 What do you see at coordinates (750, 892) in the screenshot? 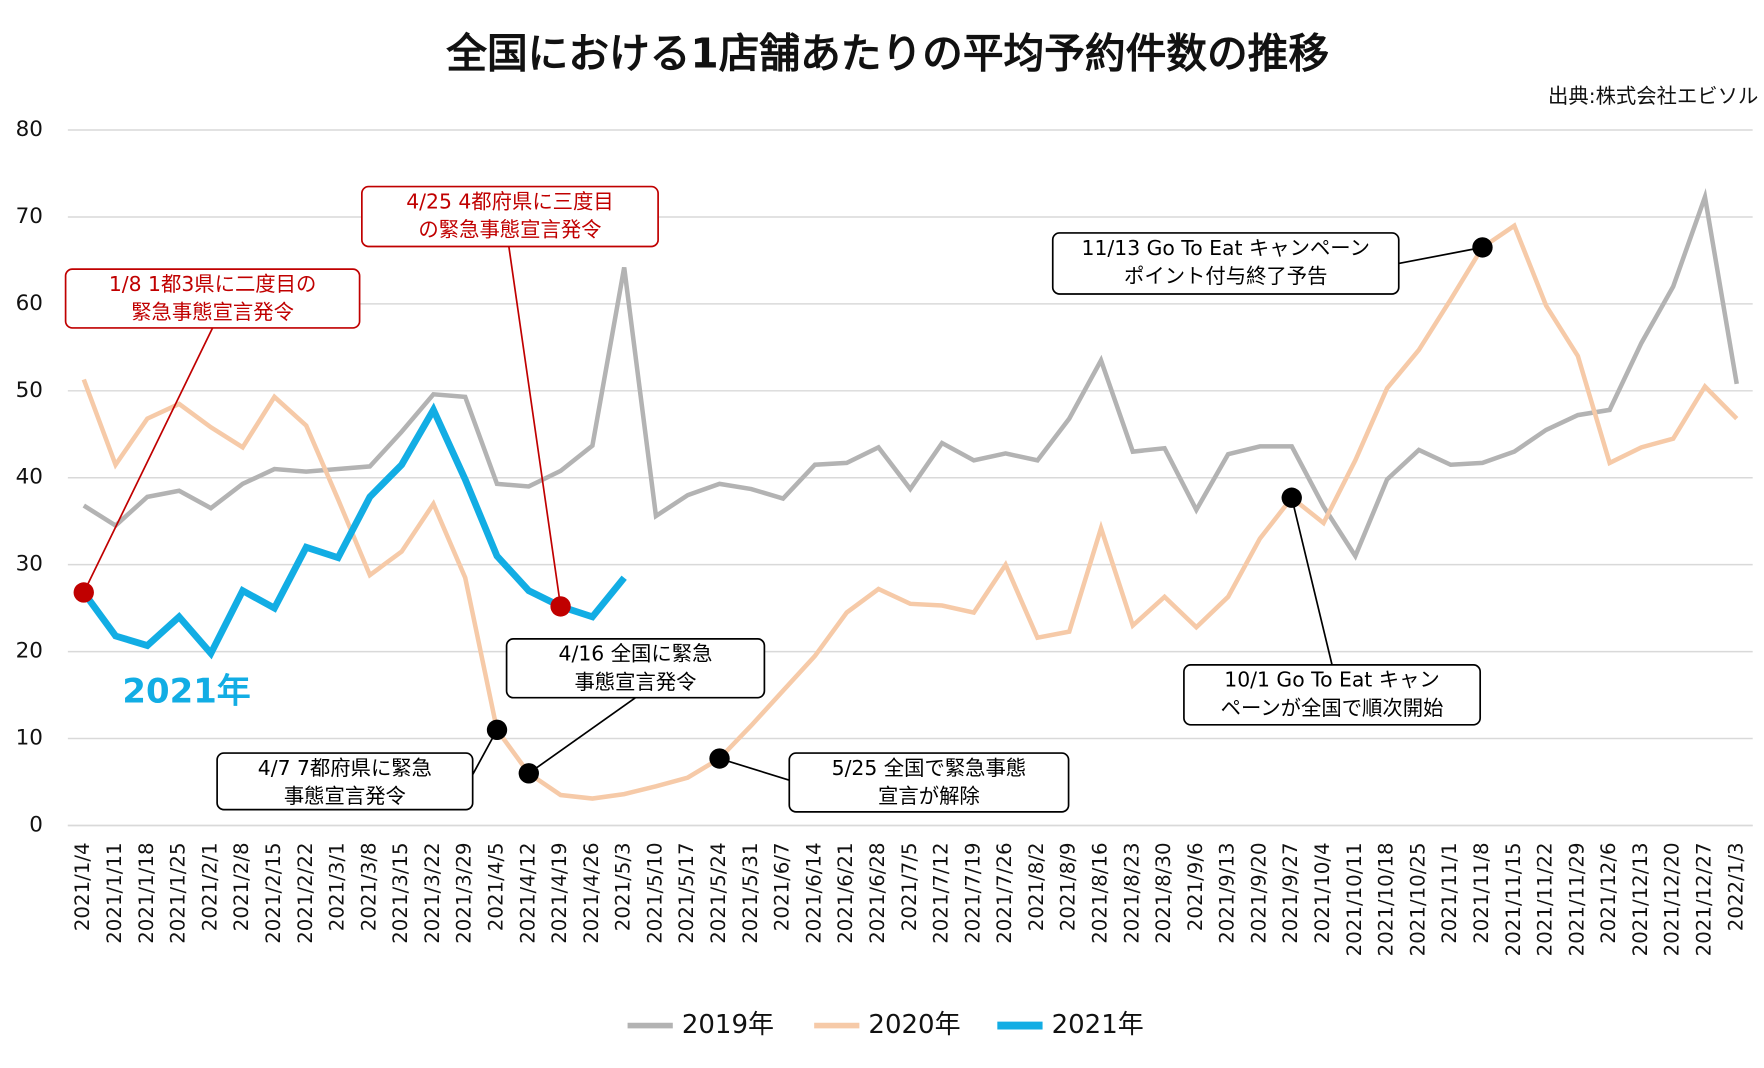
I see `x-tick-label: 2021/5/31` at bounding box center [750, 892].